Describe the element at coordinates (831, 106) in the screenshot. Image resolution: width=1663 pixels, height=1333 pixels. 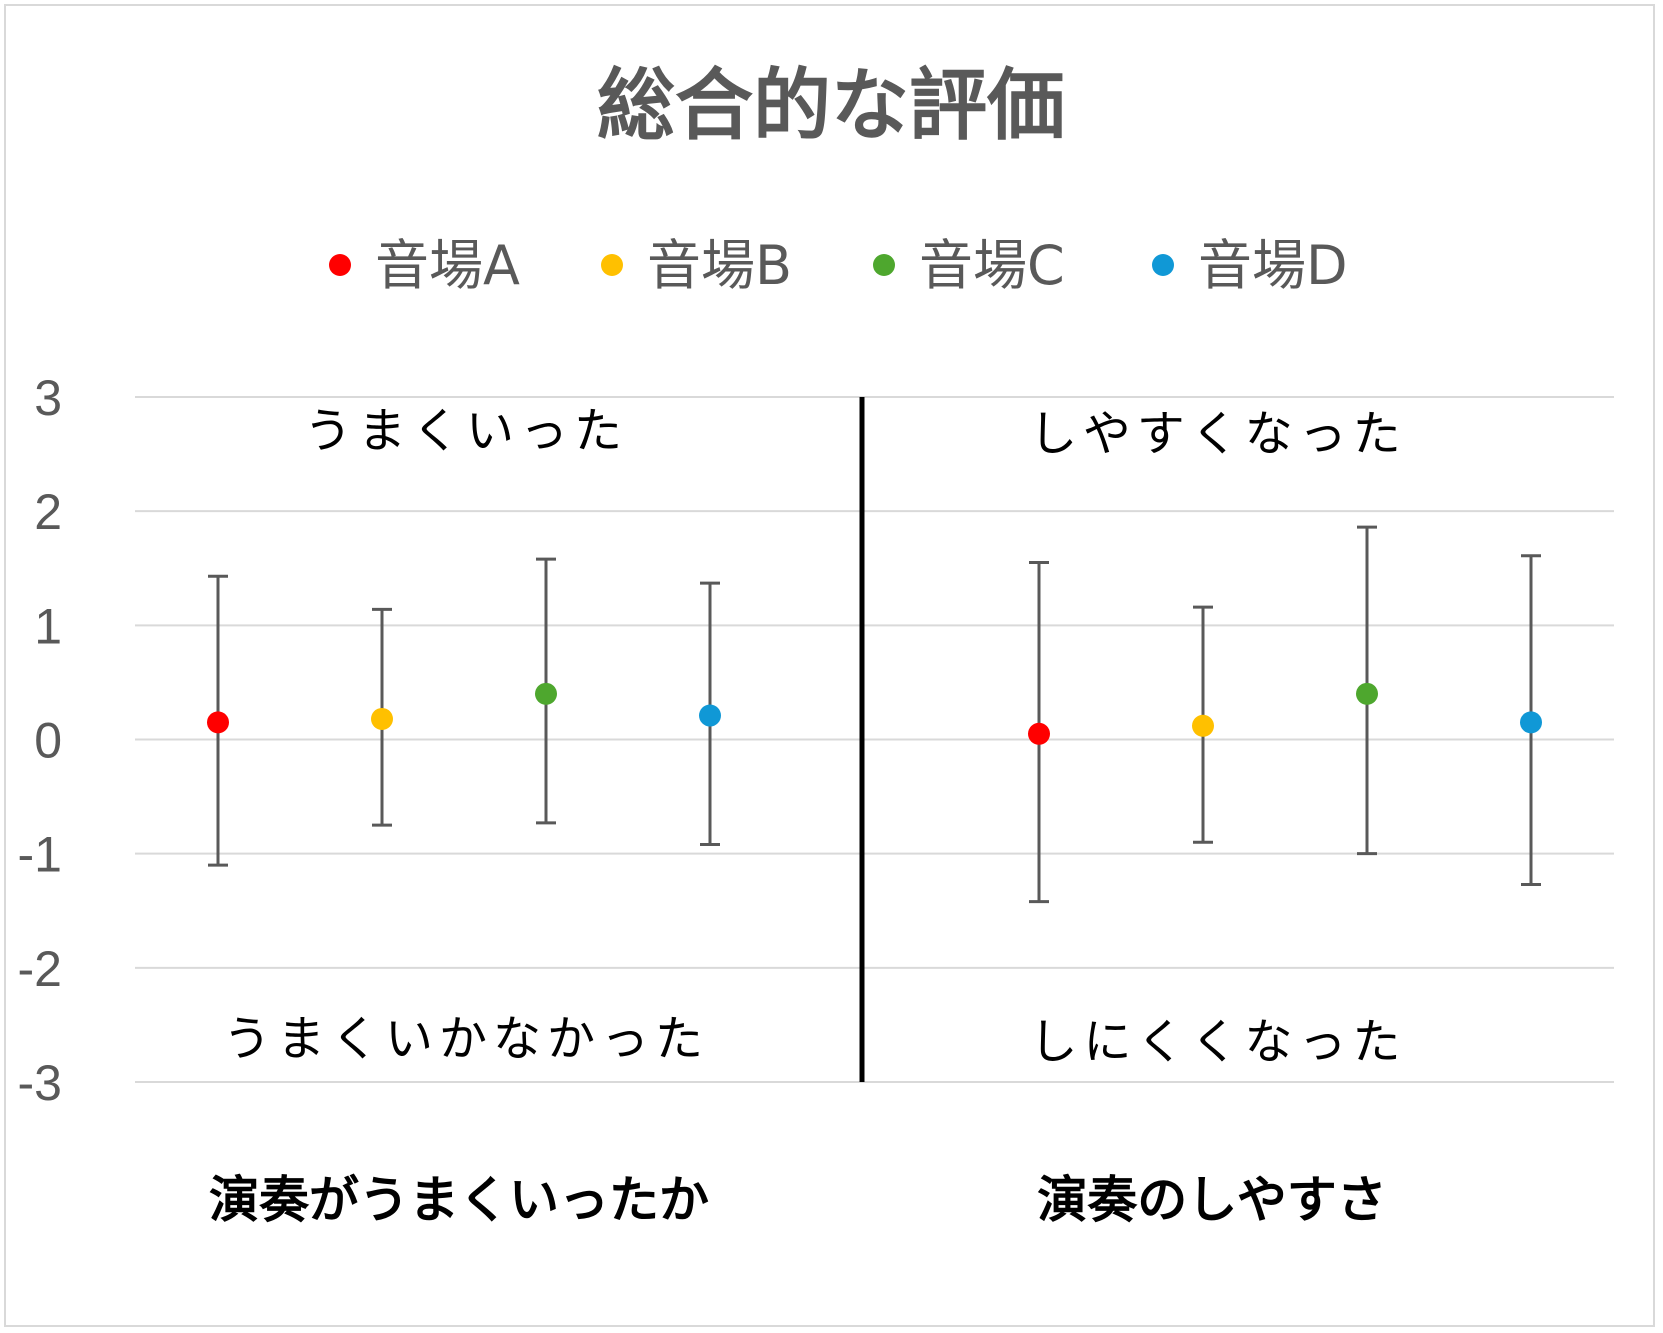
I see `chart-title: 総合的な評価` at that location.